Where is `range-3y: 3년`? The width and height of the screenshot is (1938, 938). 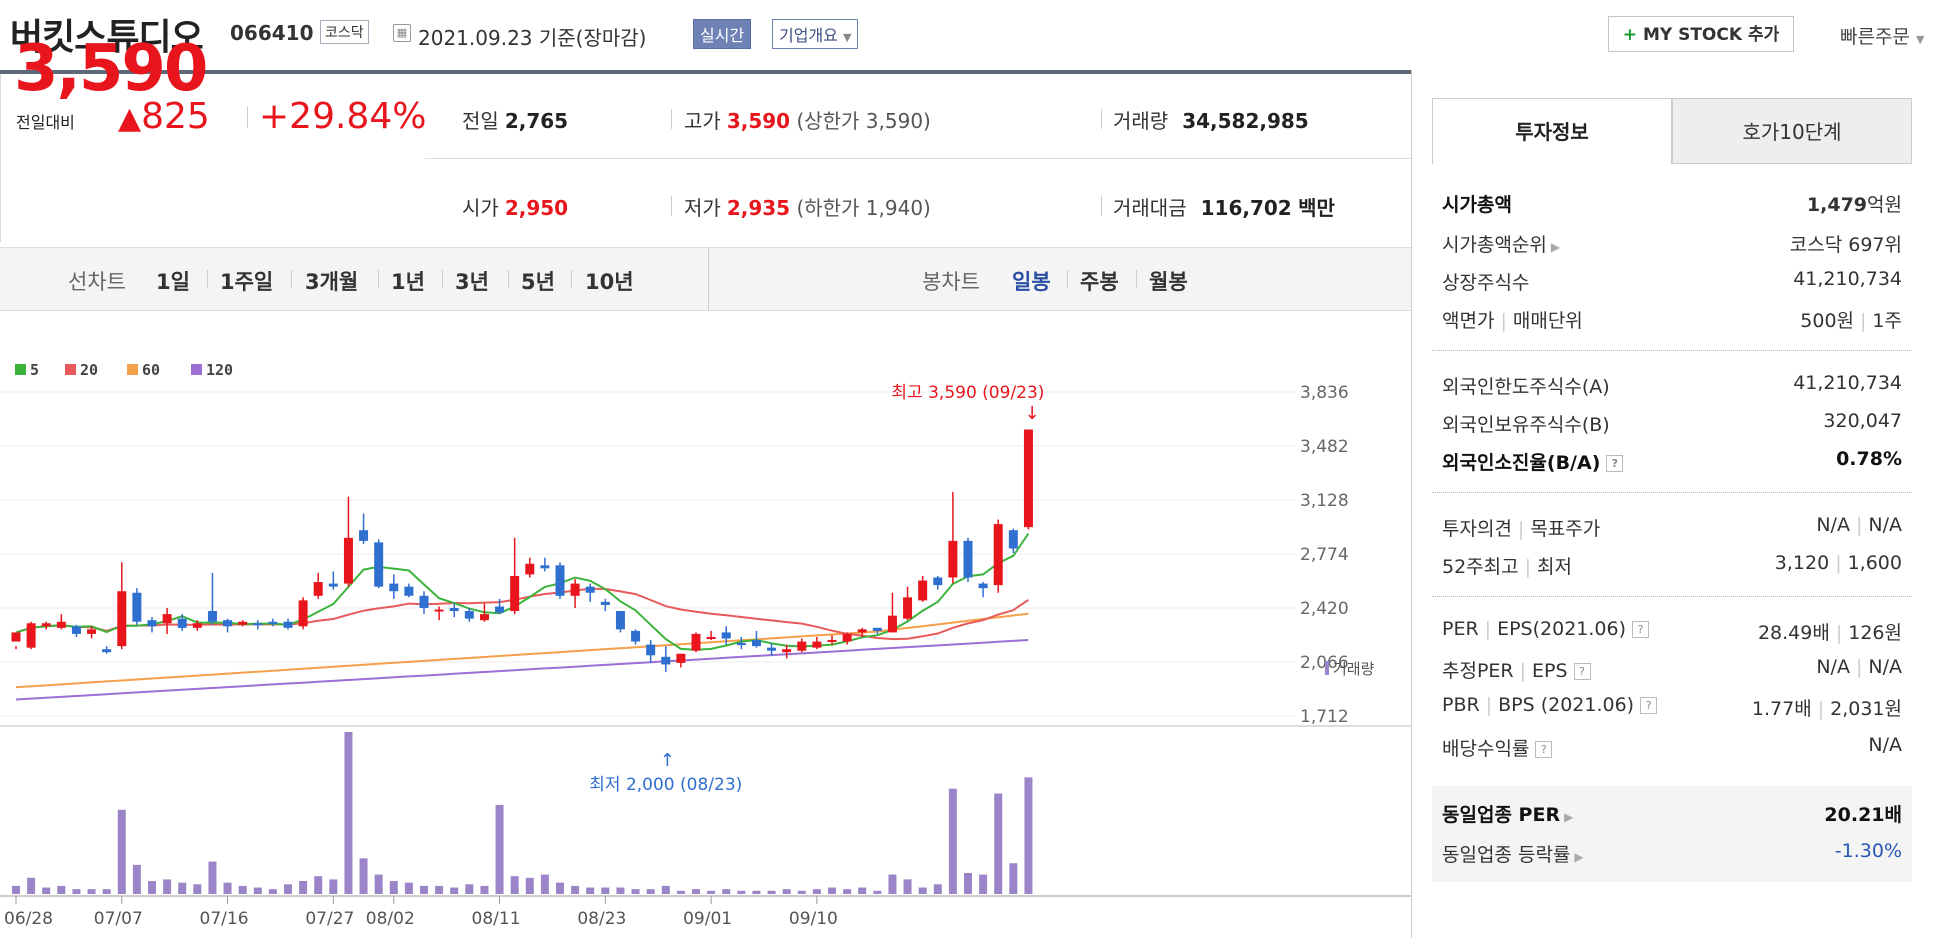
range-3y: 3년 is located at coordinates (472, 282).